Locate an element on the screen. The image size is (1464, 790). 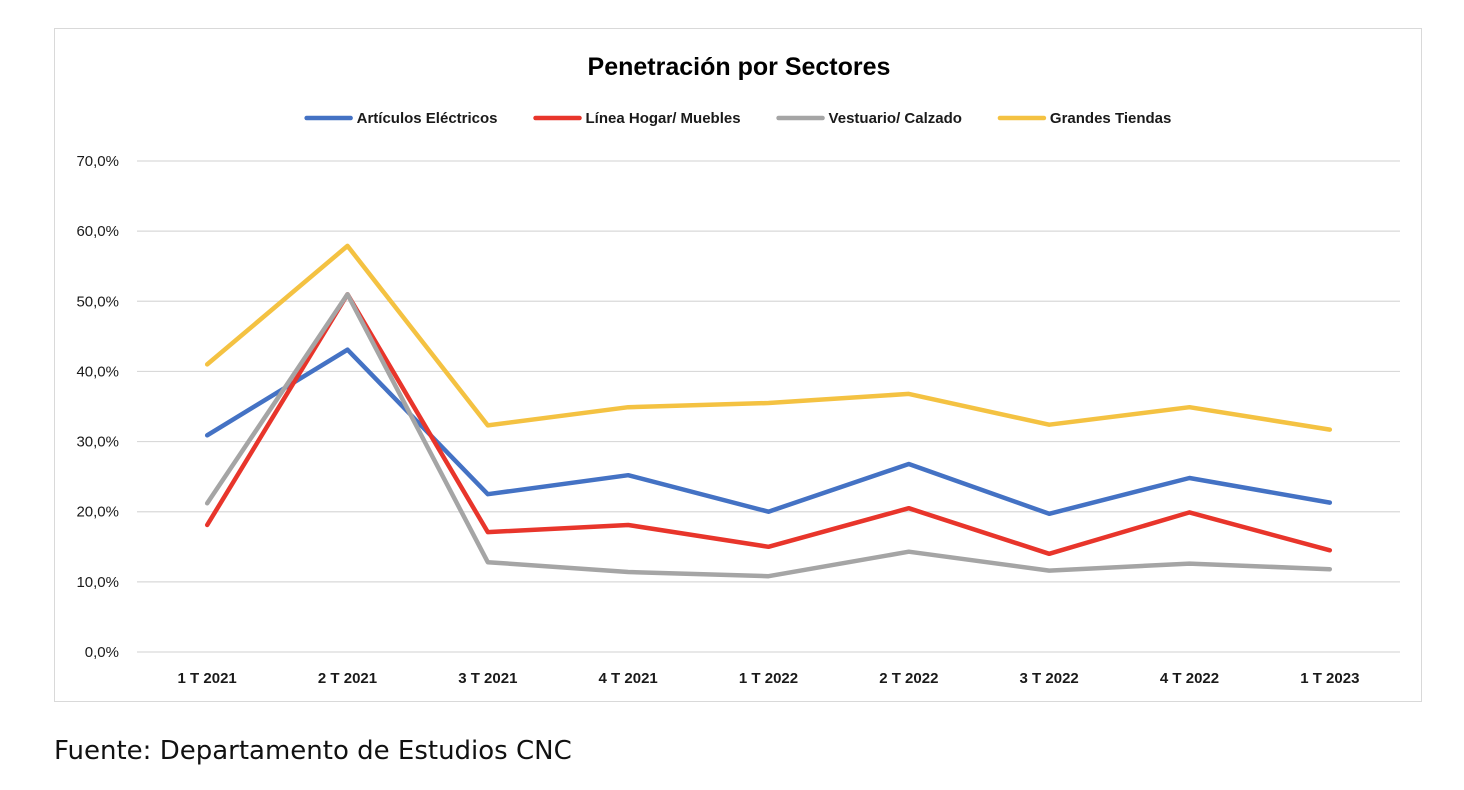
legend-item: Vestuario/ Calzado is located at coordinates (869, 118).